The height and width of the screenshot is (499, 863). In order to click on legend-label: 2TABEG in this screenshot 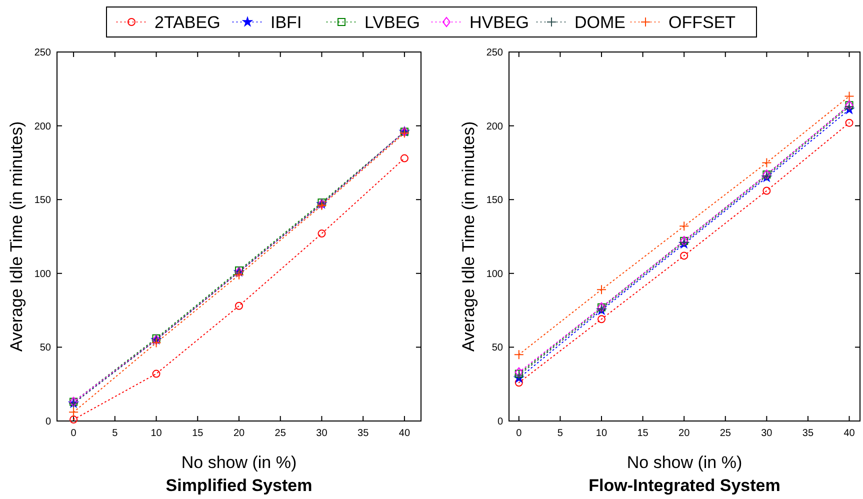, I will do `click(187, 22)`.